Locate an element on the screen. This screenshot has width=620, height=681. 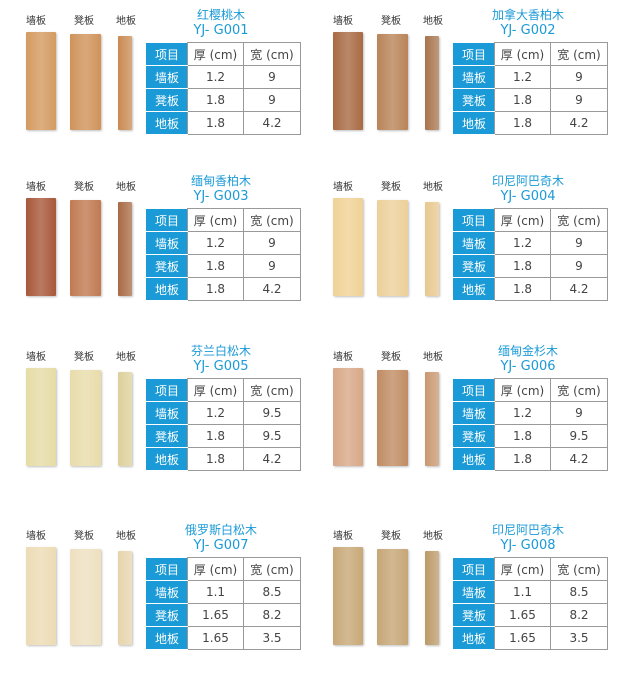
table-row: 墙板 1.1 8.5 is located at coordinates (223, 592).